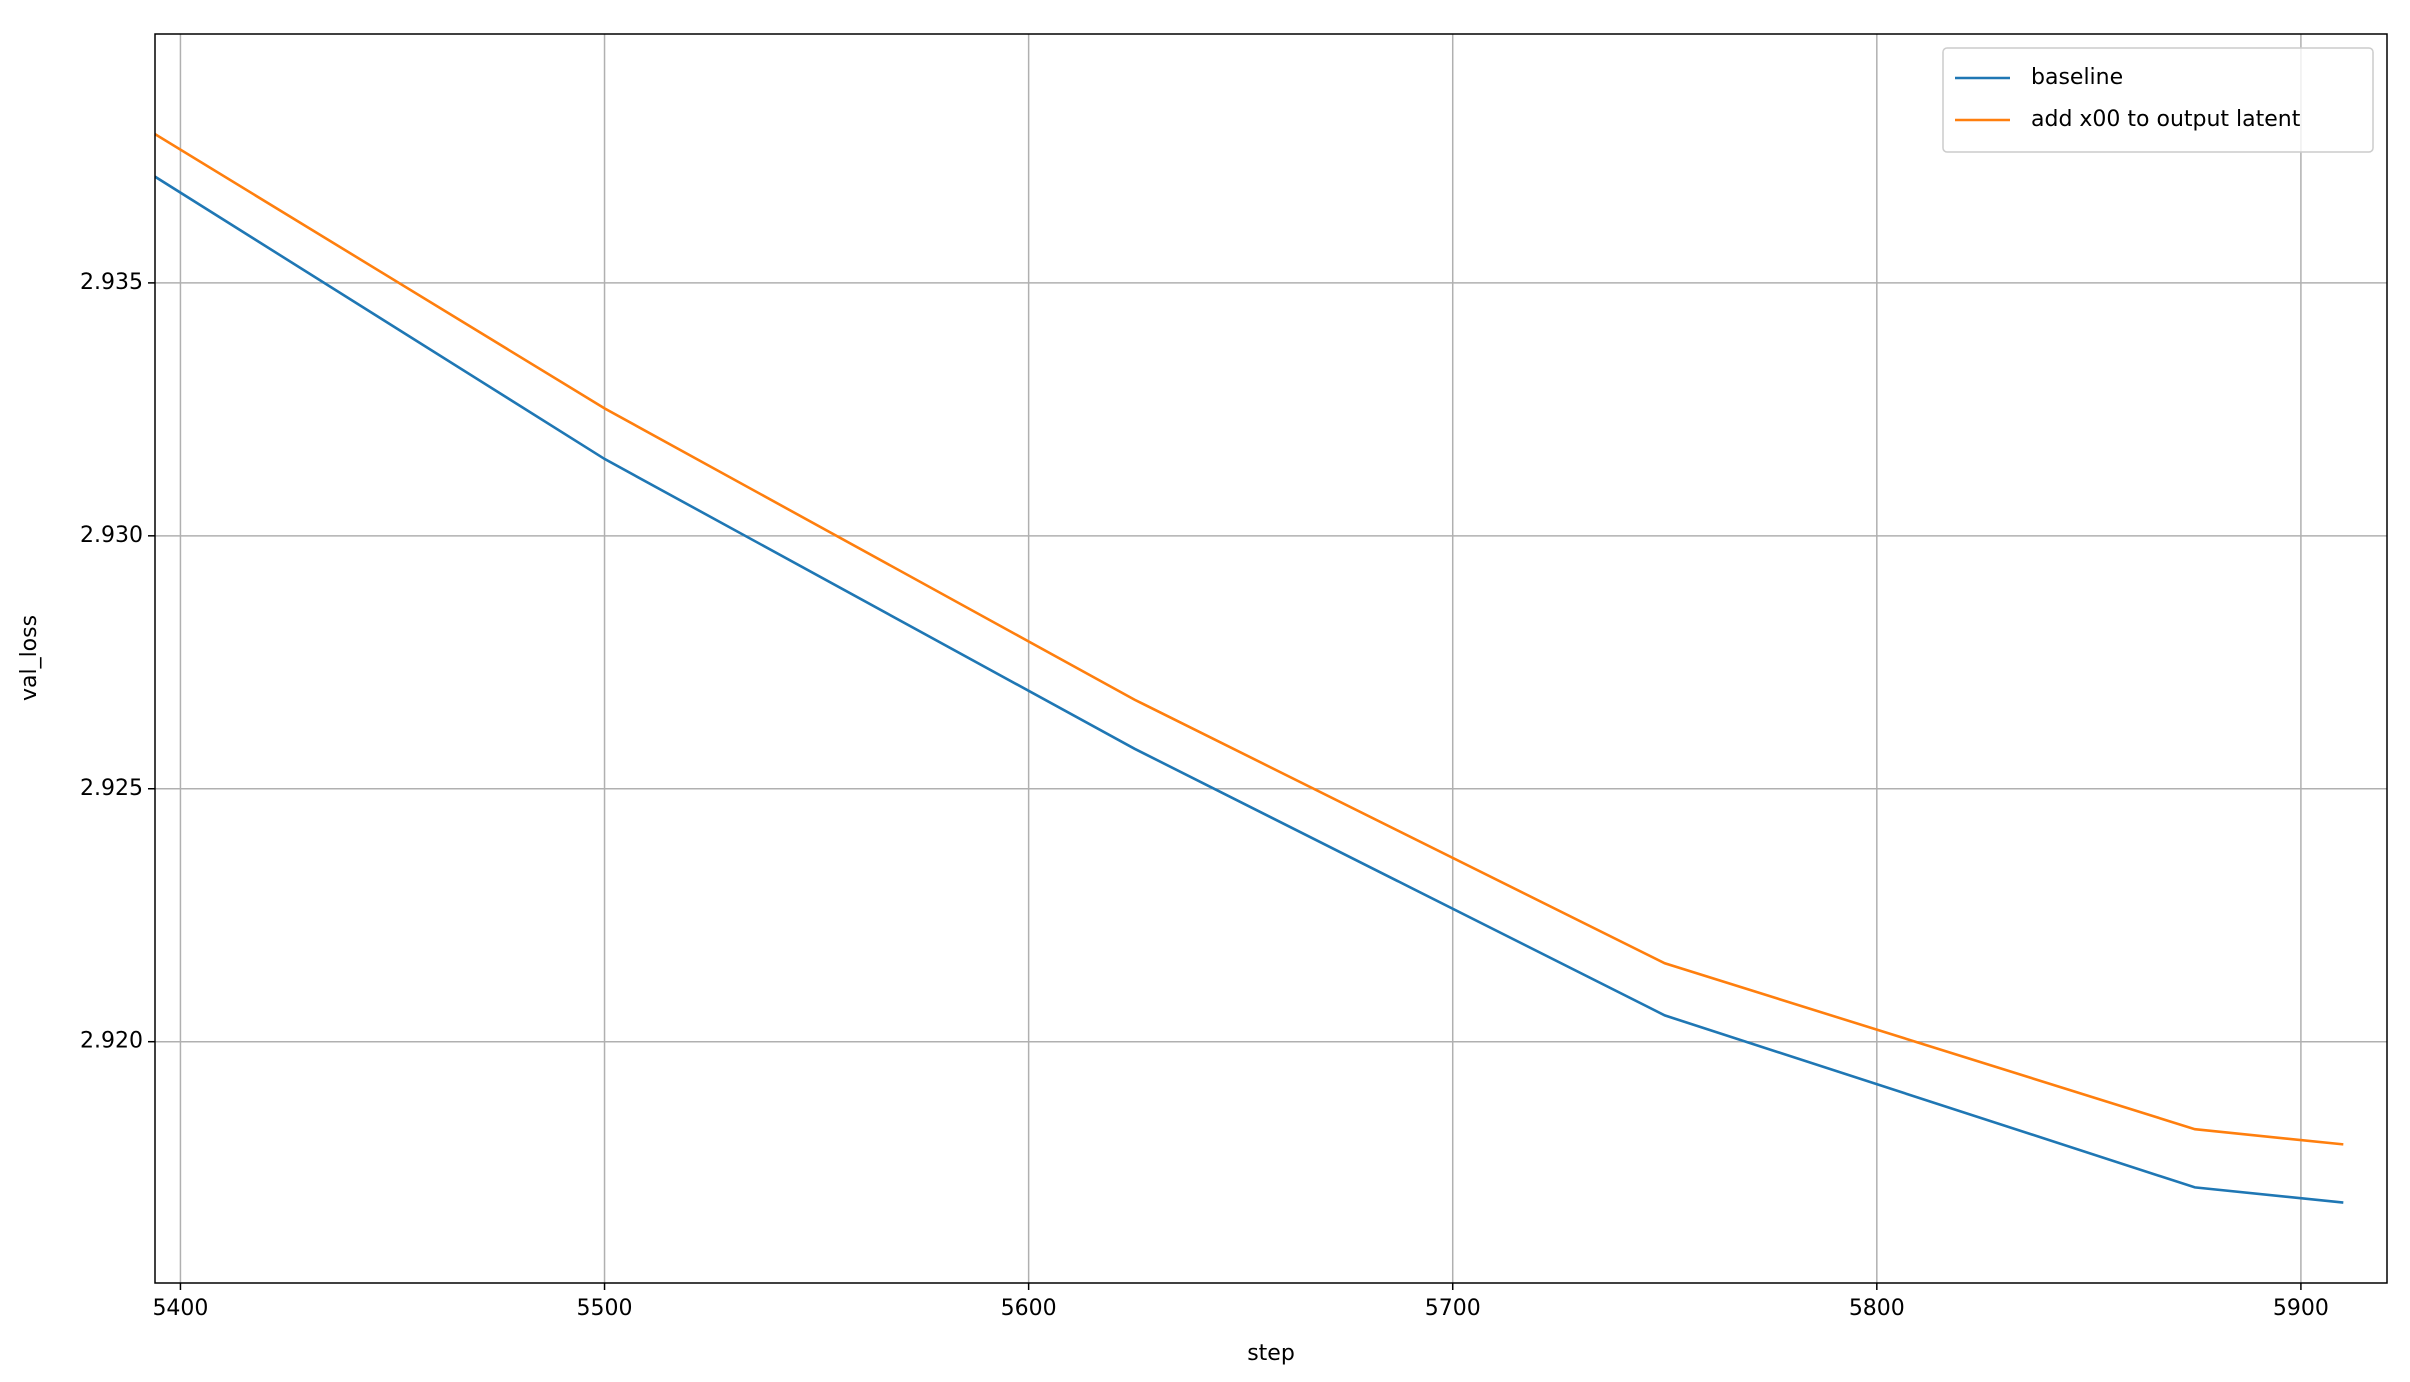  Describe the element at coordinates (1877, 1308) in the screenshot. I see `x-tick-label: 5800` at that location.